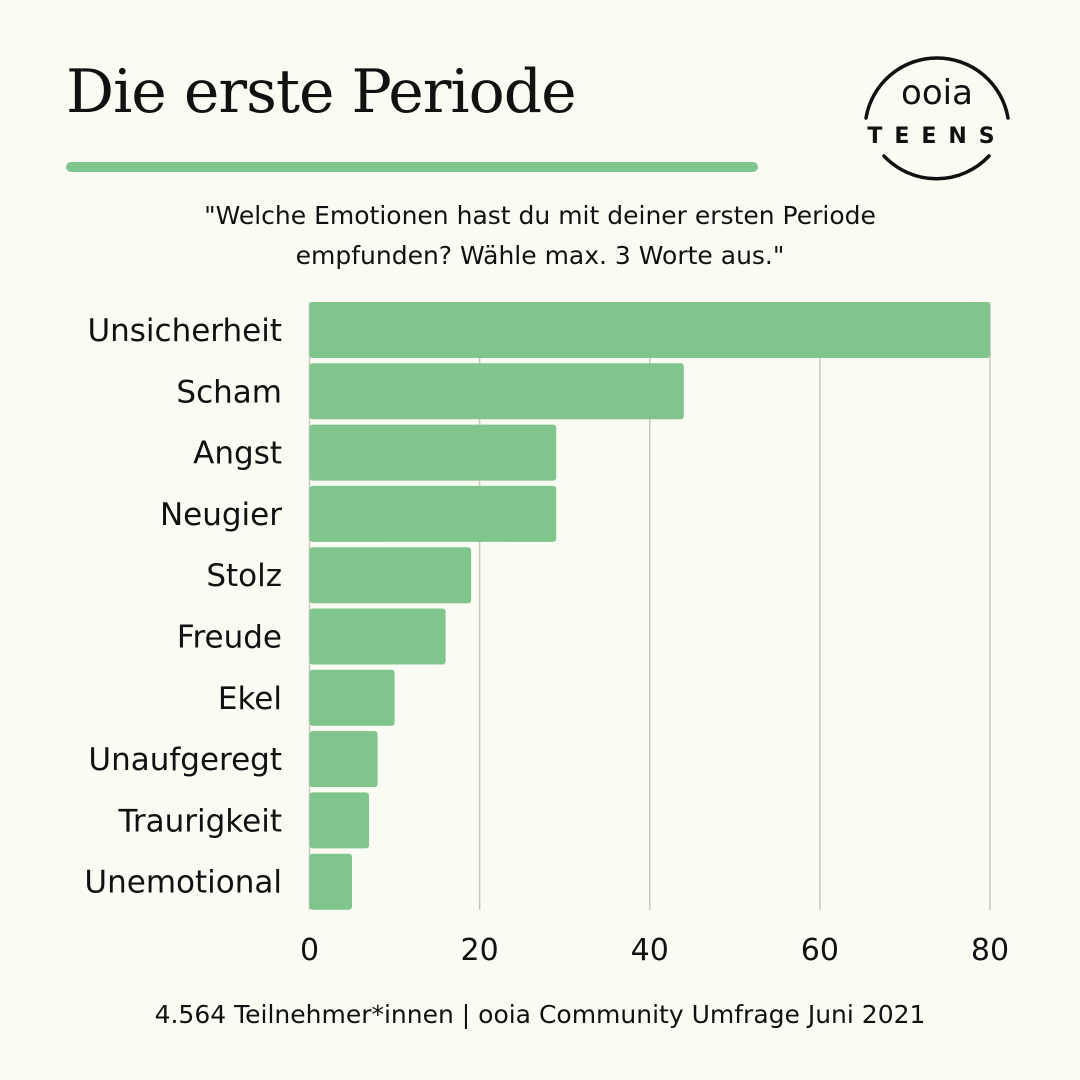 This screenshot has height=1080, width=1080. What do you see at coordinates (936, 167) in the screenshot?
I see `logo-arc-bottom` at bounding box center [936, 167].